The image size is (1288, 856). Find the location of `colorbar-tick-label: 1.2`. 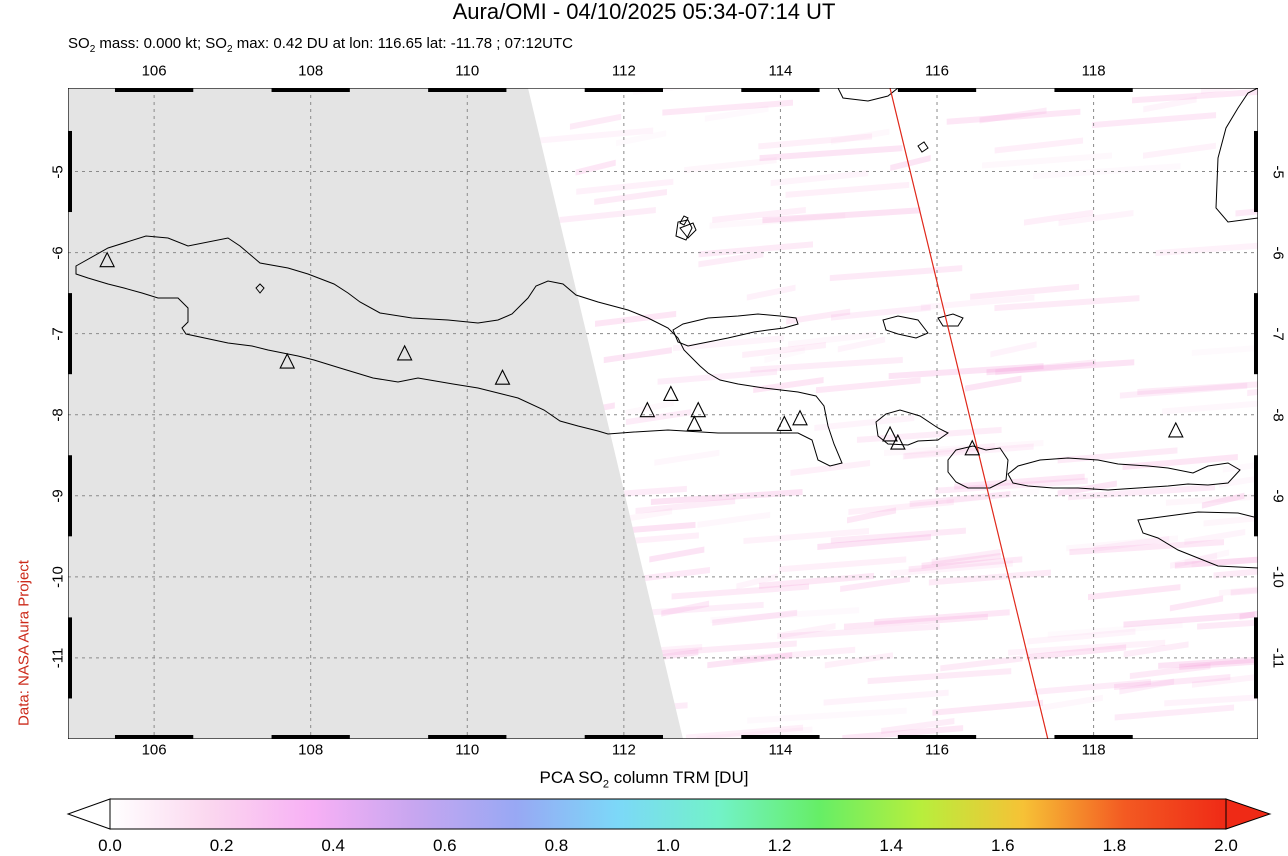

colorbar-tick-label: 1.2 is located at coordinates (779, 845).